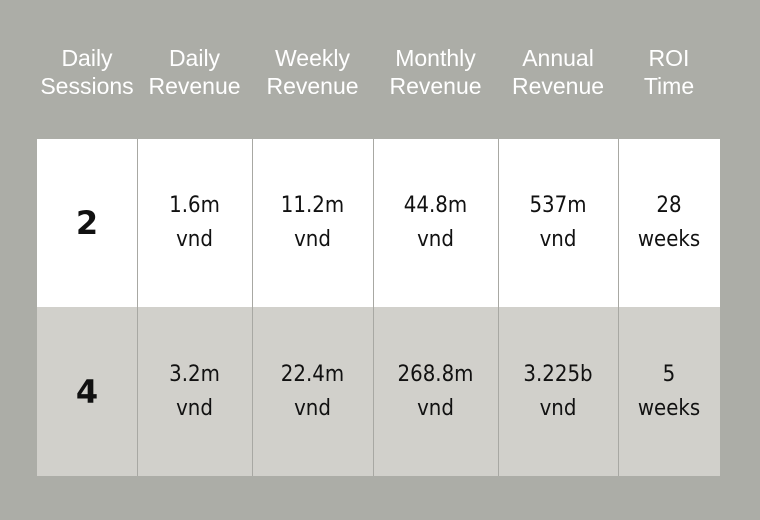  Describe the element at coordinates (194, 72) in the screenshot. I see `column-header-daily-revenue: Daily Revenue` at that location.